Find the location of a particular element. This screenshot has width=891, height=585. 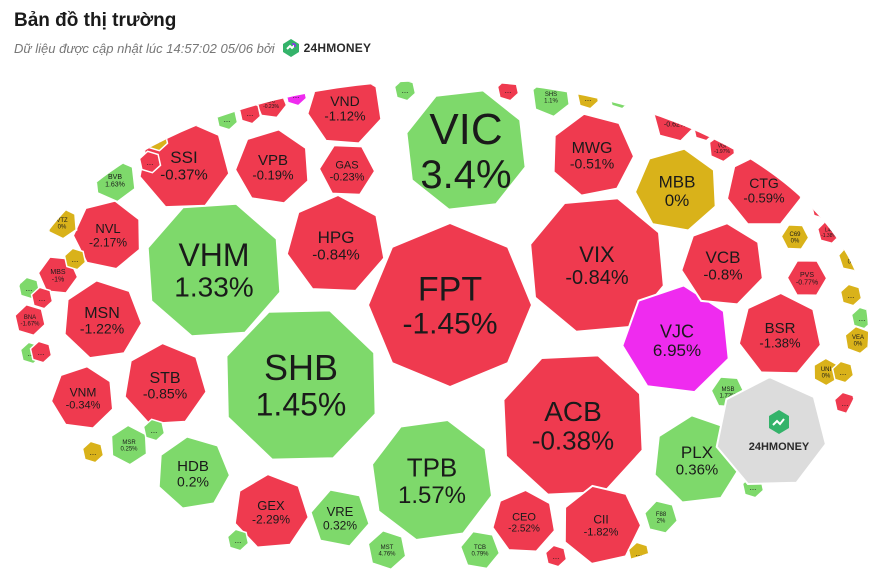

stock-cell-fpt: FPT-1.45% is located at coordinates (450, 305).